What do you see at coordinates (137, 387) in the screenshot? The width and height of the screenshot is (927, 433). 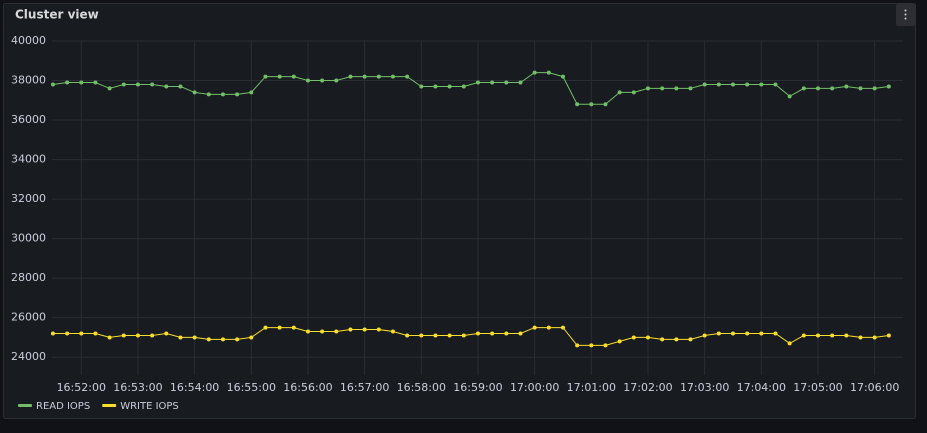 I see `x-tick-label: 16:53:00` at bounding box center [137, 387].